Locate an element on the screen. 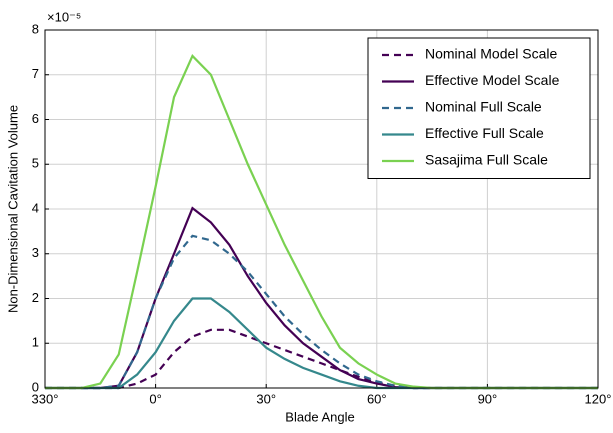  y-tick-label: 0 is located at coordinates (35, 386).